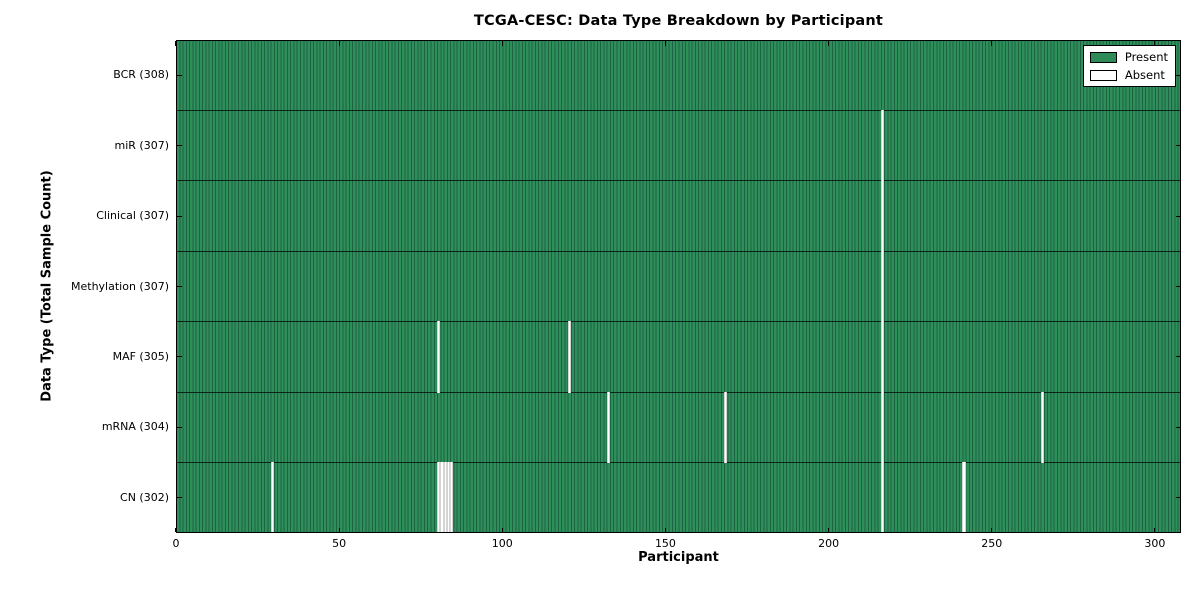 The width and height of the screenshot is (1200, 600). I want to click on y-tick-label: CN (302), so click(144, 497).